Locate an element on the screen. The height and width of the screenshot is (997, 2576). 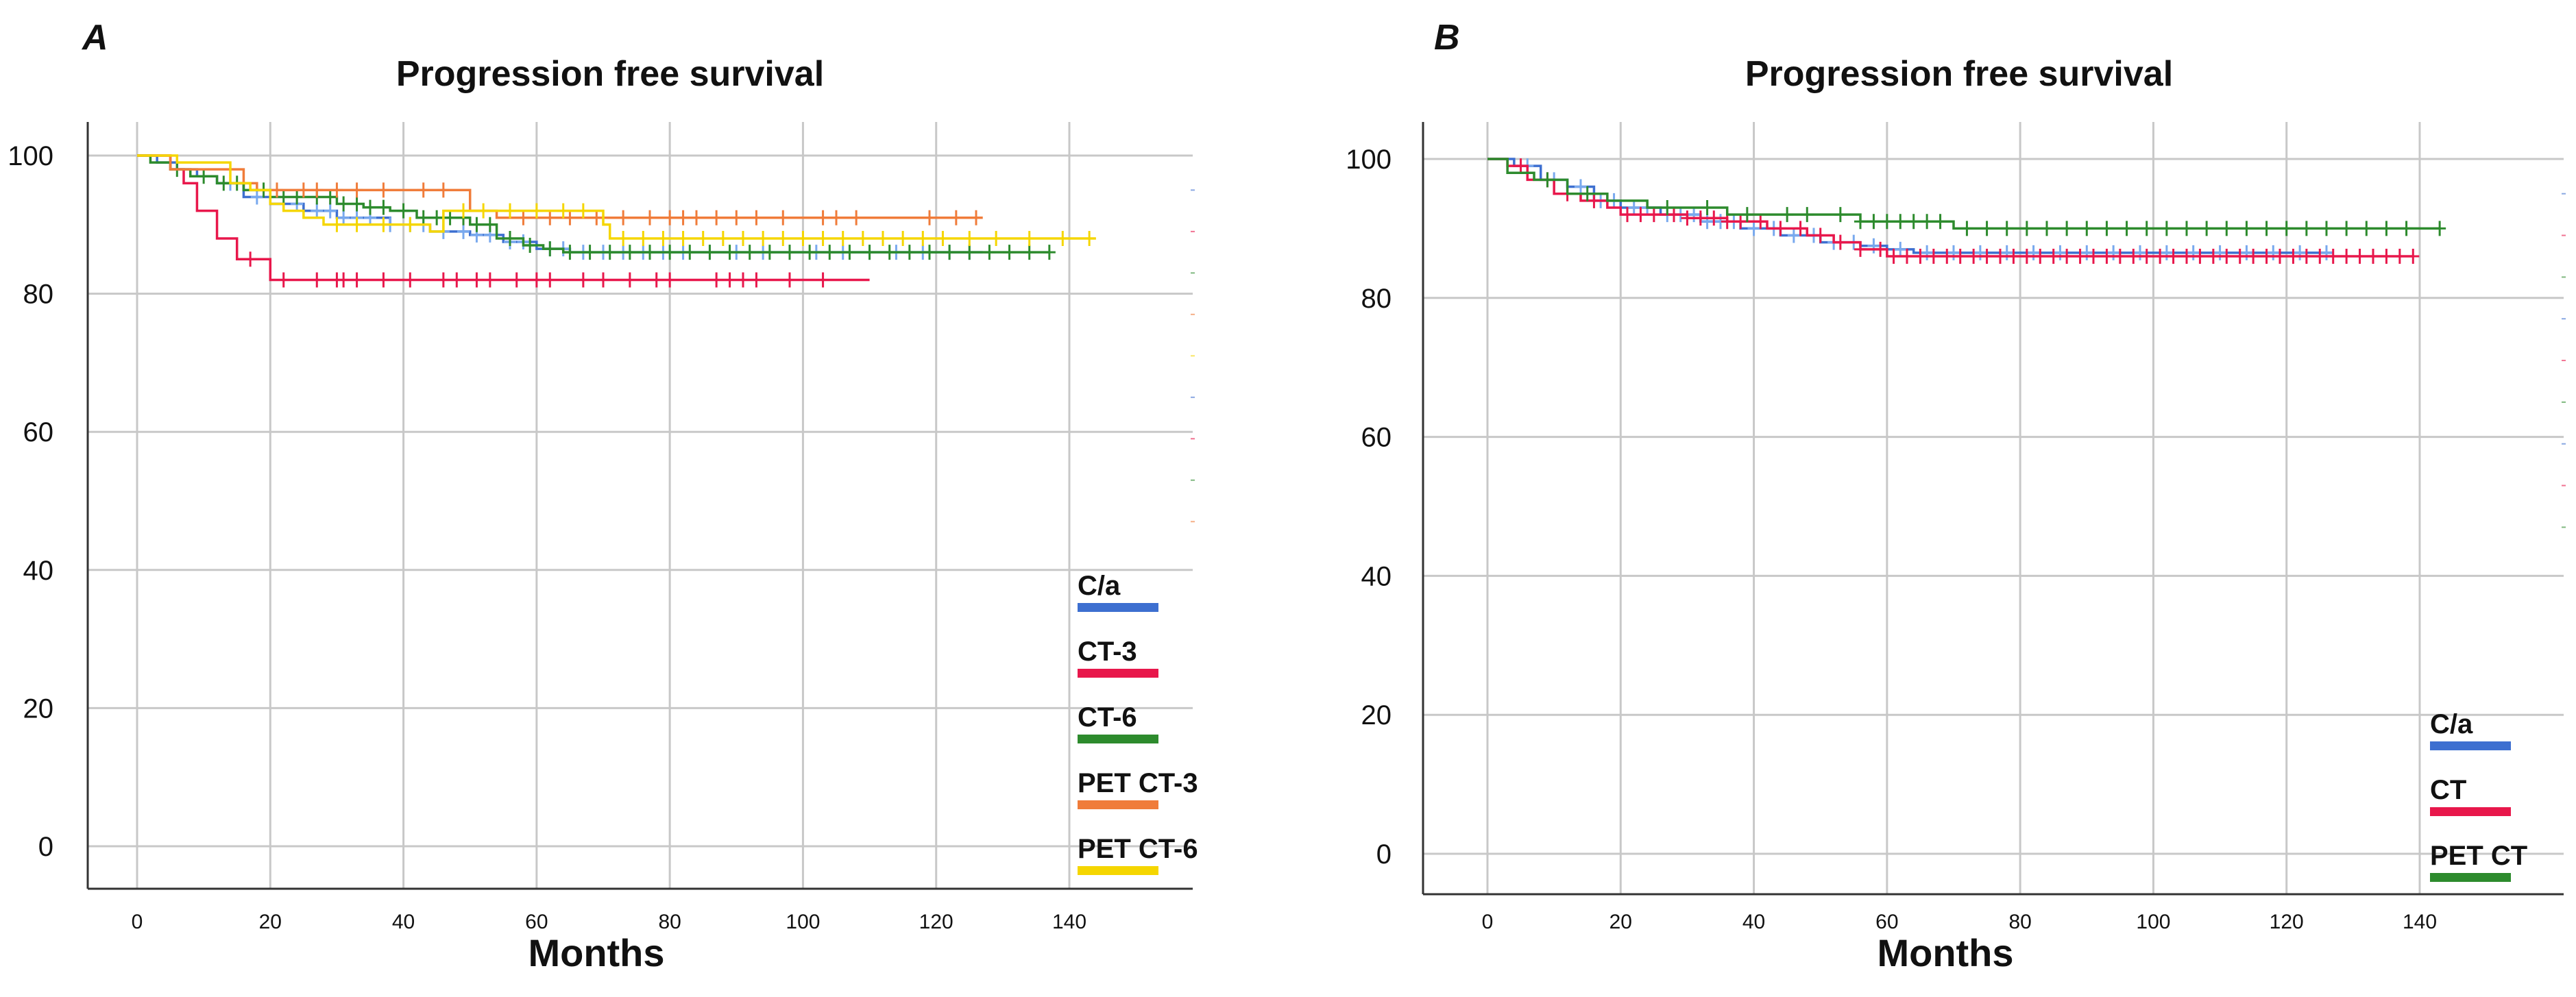
legend-label: CT-6 is located at coordinates (1107, 718).